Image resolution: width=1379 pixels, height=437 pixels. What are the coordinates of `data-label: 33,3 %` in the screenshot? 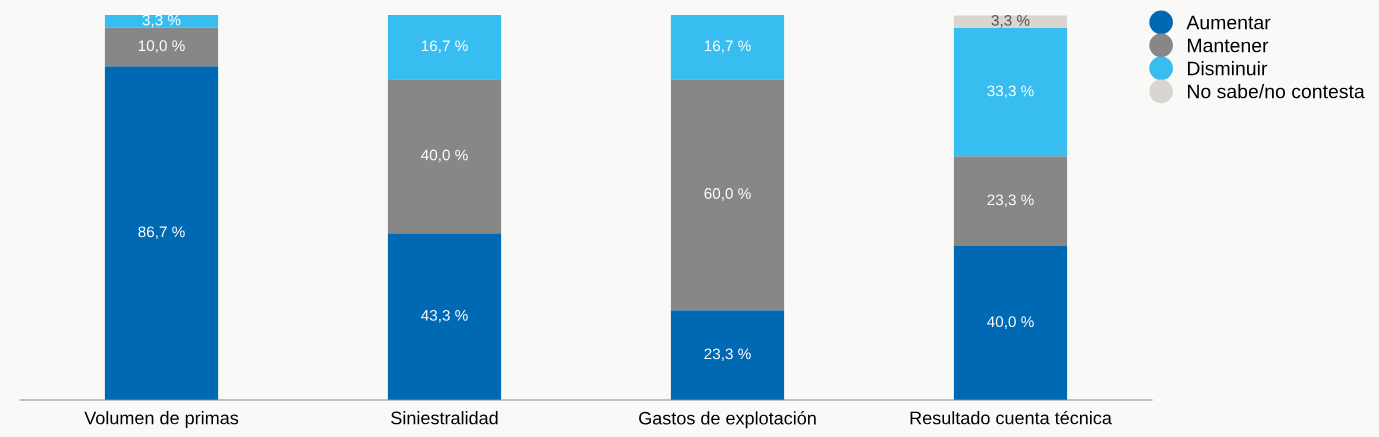 It's located at (1010, 92).